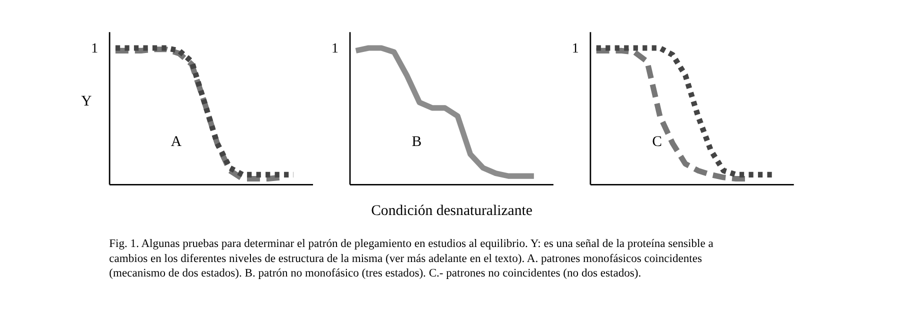 This screenshot has width=909, height=330. What do you see at coordinates (657, 142) in the screenshot?
I see `annotation: C` at bounding box center [657, 142].